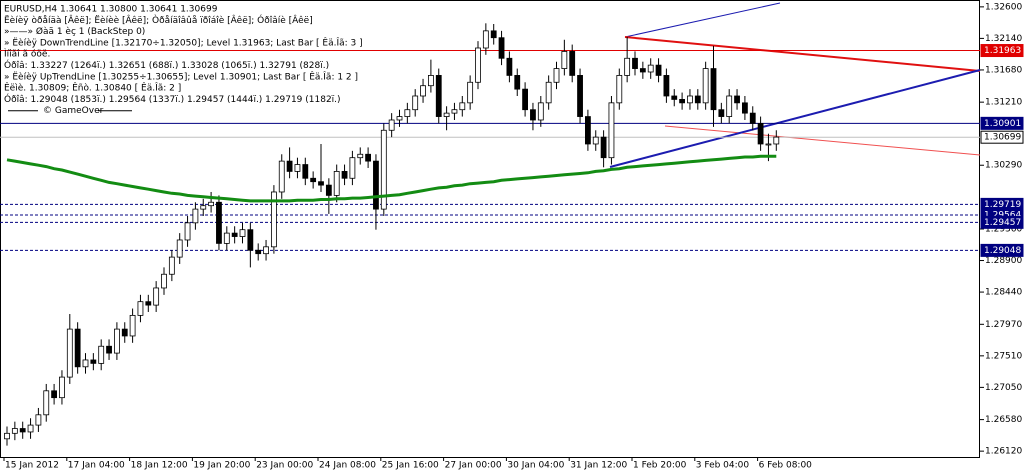 The width and height of the screenshot is (1024, 470). What do you see at coordinates (1003, 388) in the screenshot?
I see `y-tick-label: 1.27050` at bounding box center [1003, 388].